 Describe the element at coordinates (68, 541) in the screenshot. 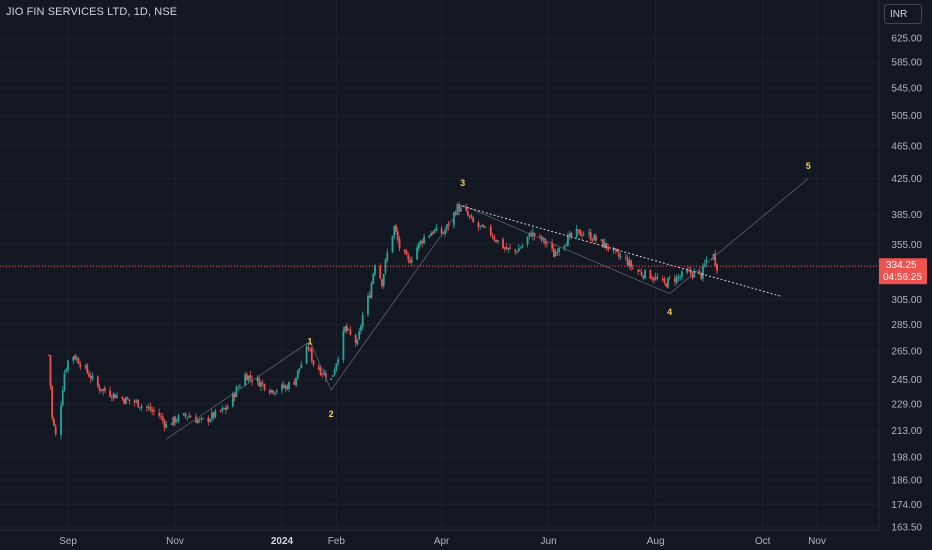

I see `x-tick-label: Sep` at that location.